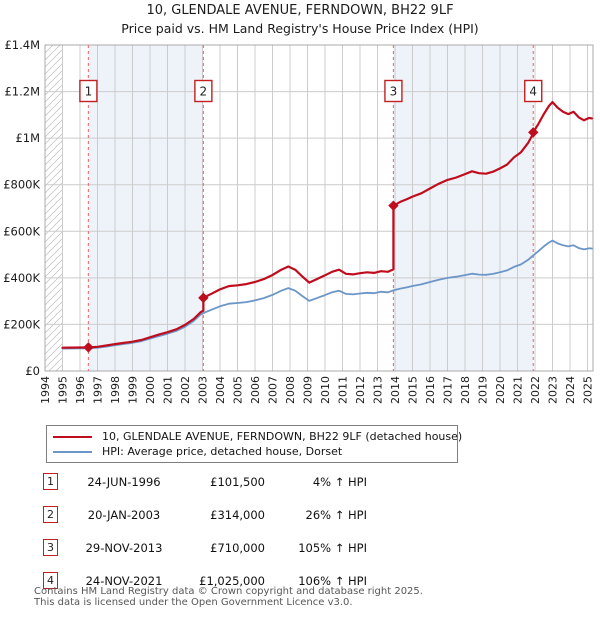  What do you see at coordinates (273, 390) in the screenshot?
I see `x-tick-label: 2007` at bounding box center [273, 390].